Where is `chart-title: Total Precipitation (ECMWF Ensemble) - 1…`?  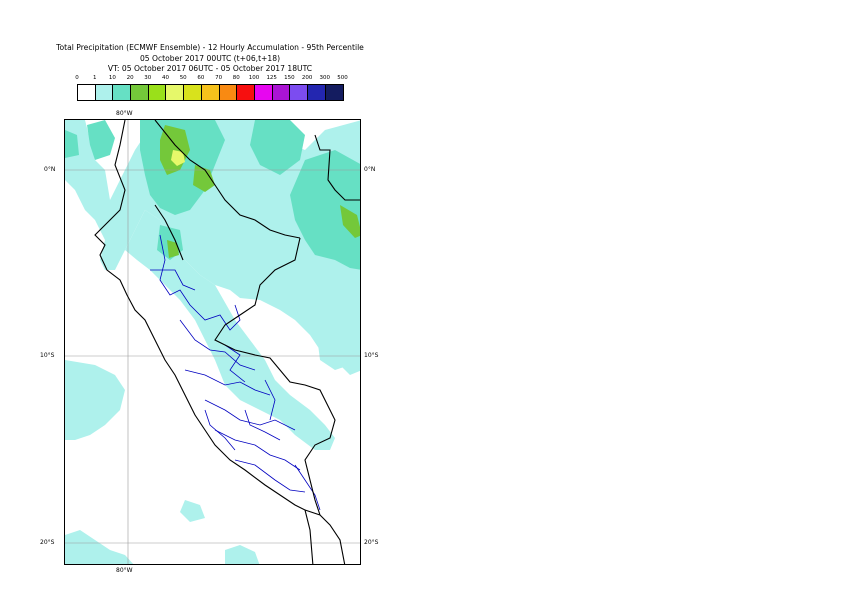 chart-title: Total Precipitation (ECMWF Ensemble) - 1… is located at coordinates (210, 59).